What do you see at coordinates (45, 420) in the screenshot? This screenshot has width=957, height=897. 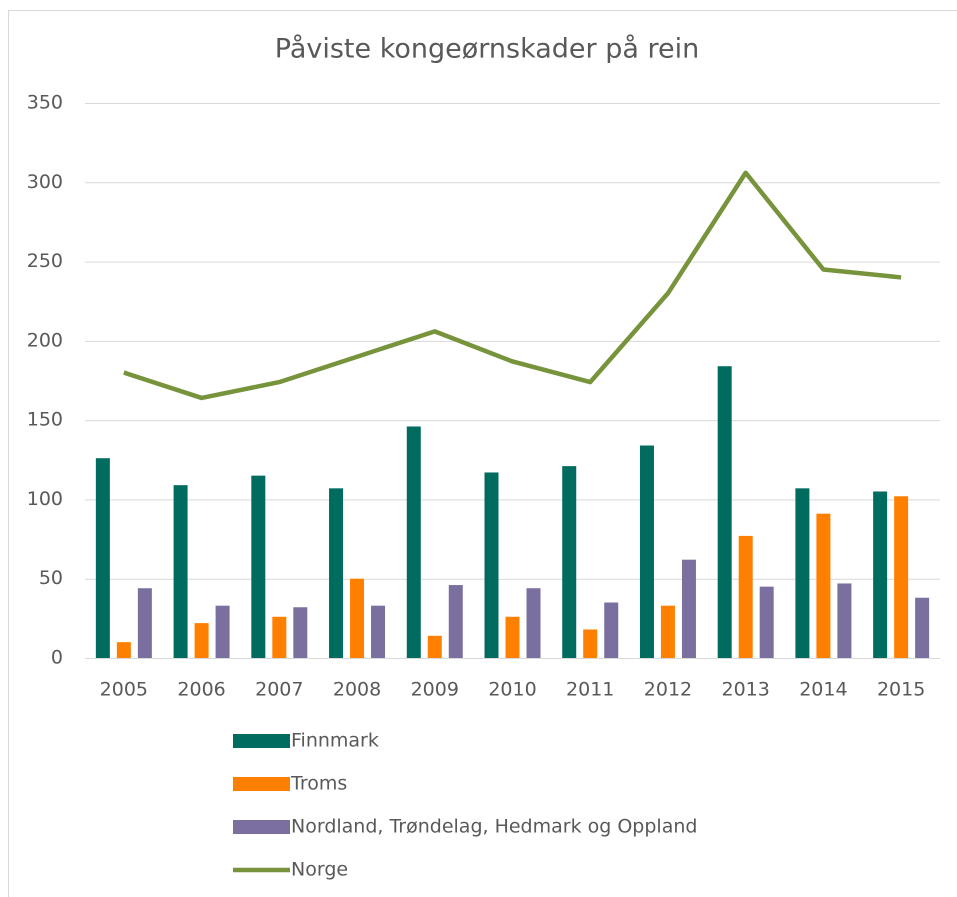 I see `y-tick-label: 150` at bounding box center [45, 420].